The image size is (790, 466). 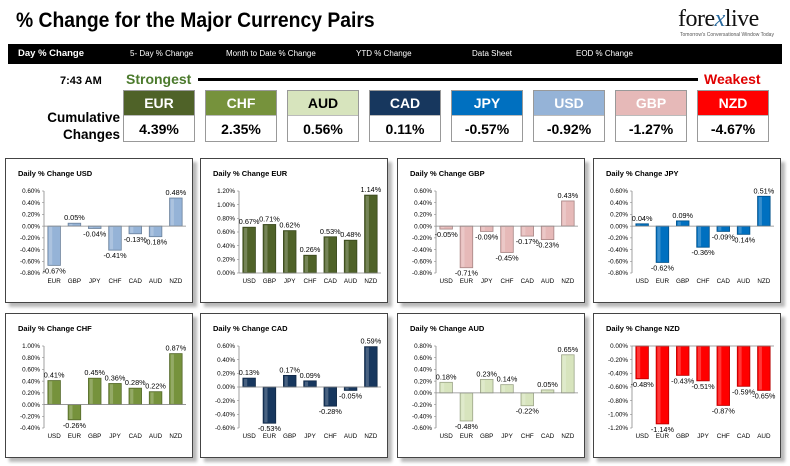 What do you see at coordinates (74, 217) in the screenshot?
I see `data-label: 0.05%` at bounding box center [74, 217].